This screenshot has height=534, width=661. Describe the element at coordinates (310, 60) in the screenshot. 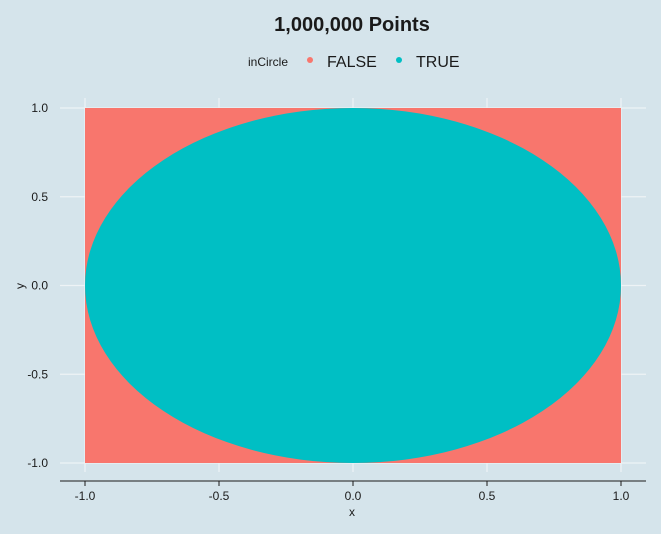

I see `legend-swatch-false` at that location.